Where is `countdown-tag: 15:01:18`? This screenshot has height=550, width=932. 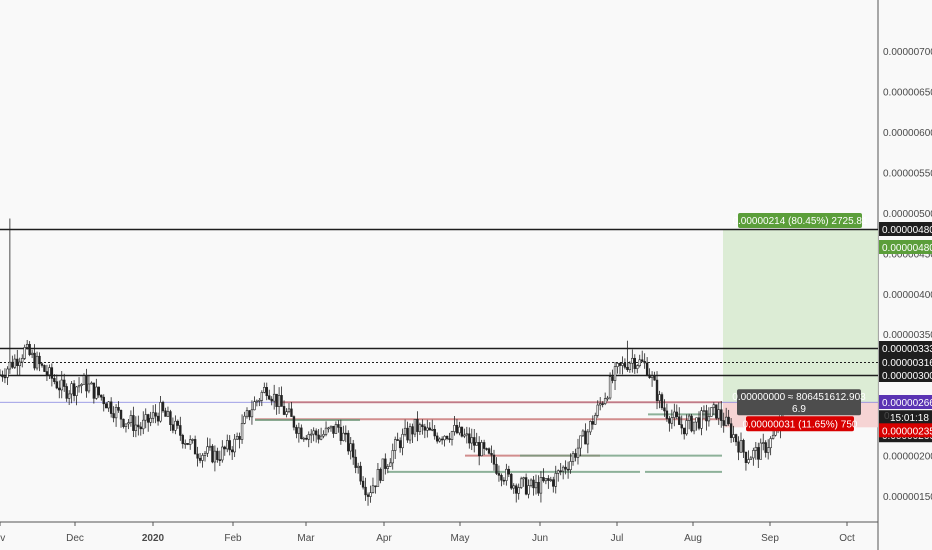
countdown-tag: 15:01:18 is located at coordinates (909, 418).